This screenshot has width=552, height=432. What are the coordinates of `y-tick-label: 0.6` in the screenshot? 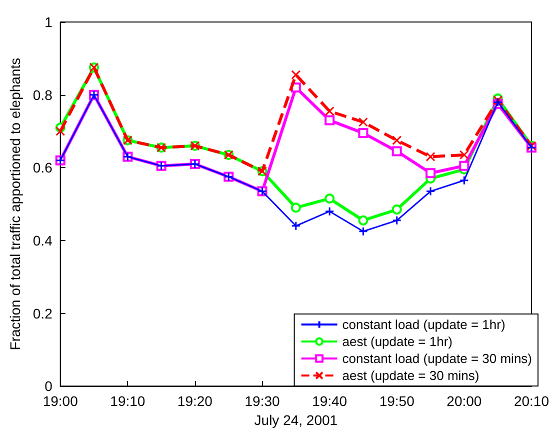 It's located at (42, 168).